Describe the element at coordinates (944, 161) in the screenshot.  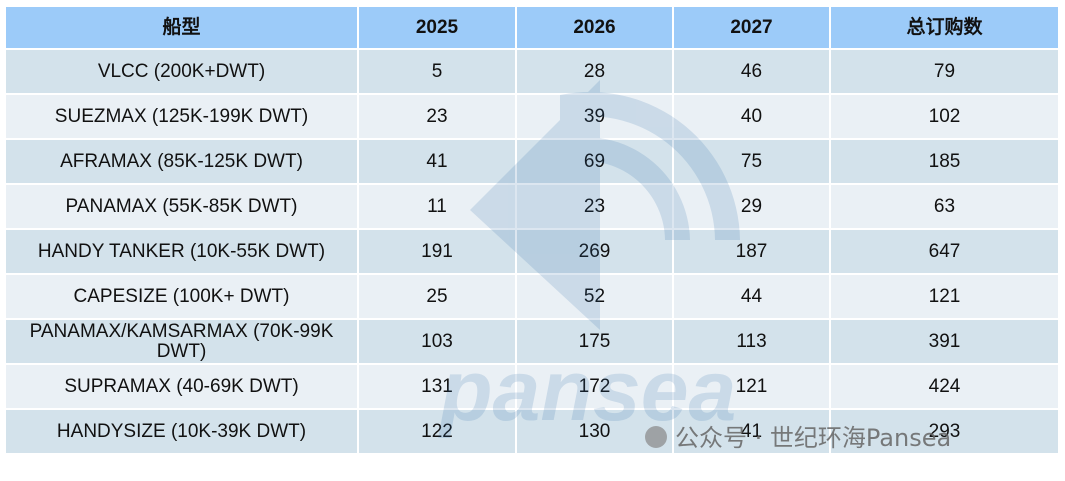
I see `count-cell: 185` at that location.